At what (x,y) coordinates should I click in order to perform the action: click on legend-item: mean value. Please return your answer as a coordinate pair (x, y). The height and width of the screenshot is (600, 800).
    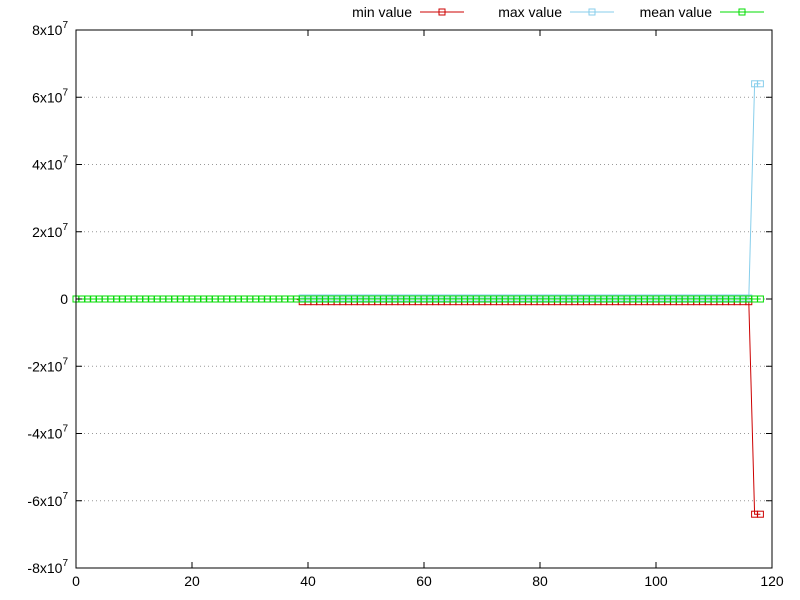
    Looking at the image, I should click on (702, 12).